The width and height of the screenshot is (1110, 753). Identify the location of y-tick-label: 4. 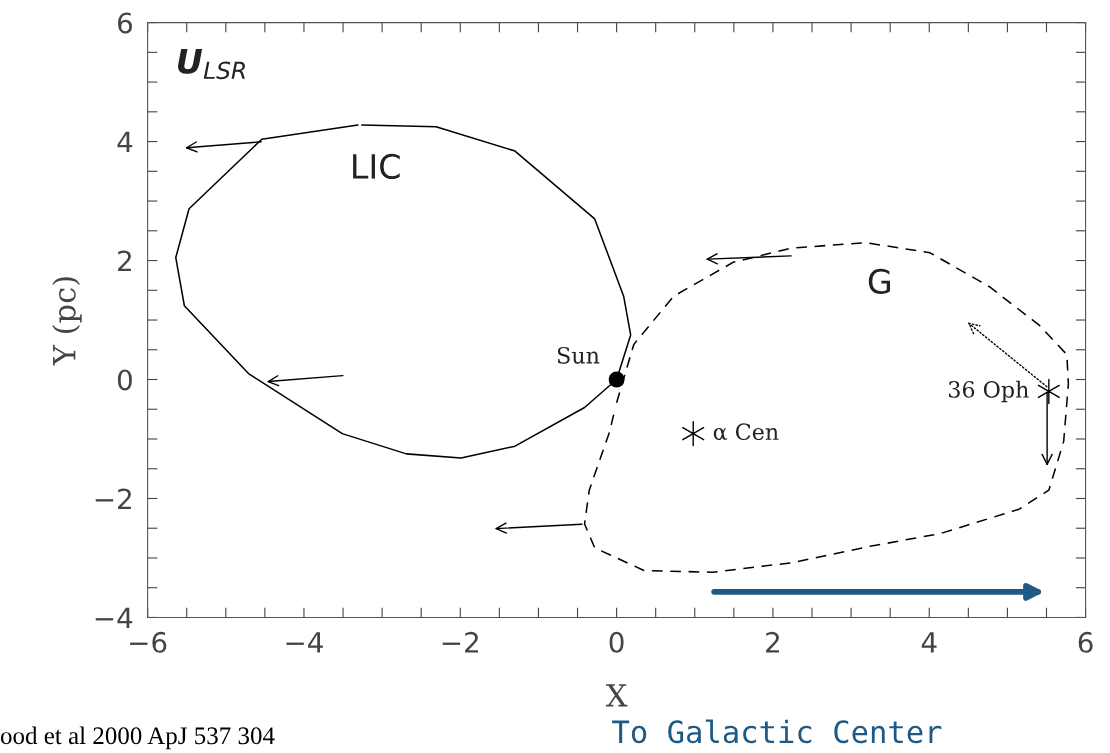
(125, 142).